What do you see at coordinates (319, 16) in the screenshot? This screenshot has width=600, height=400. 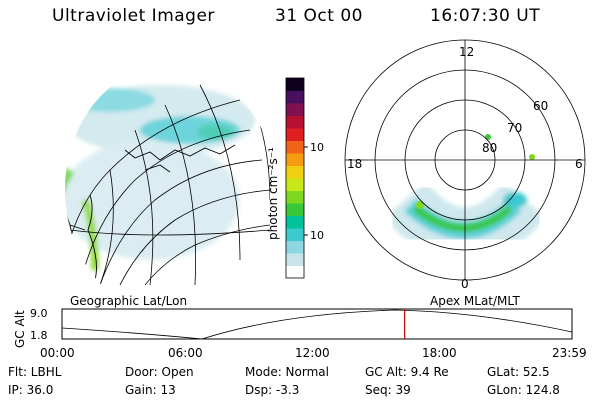 I see `date-label: 31 Oct 00` at bounding box center [319, 16].